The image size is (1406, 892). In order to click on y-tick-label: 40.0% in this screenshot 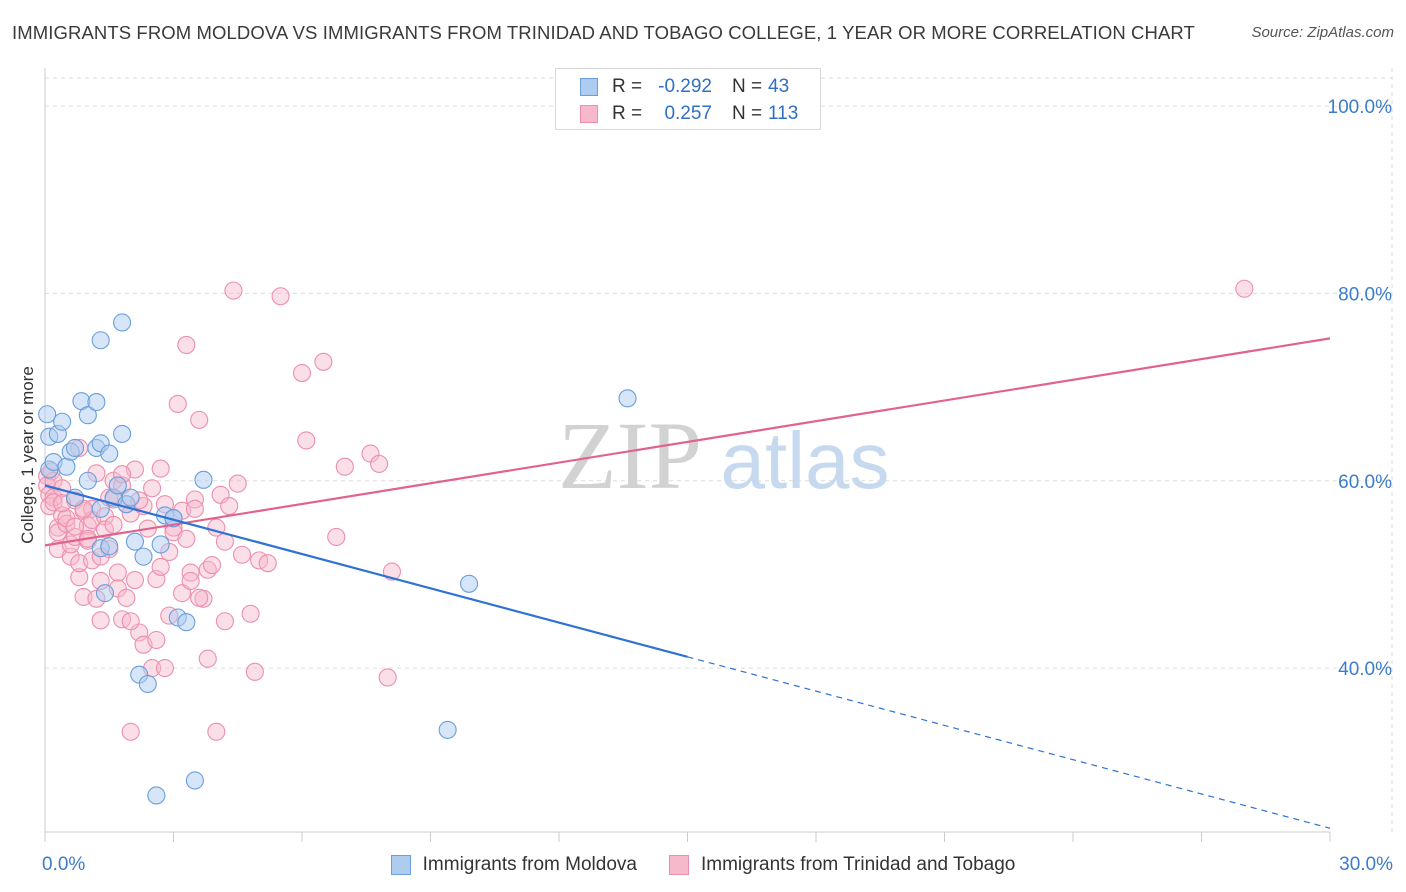, I will do `click(1365, 669)`.